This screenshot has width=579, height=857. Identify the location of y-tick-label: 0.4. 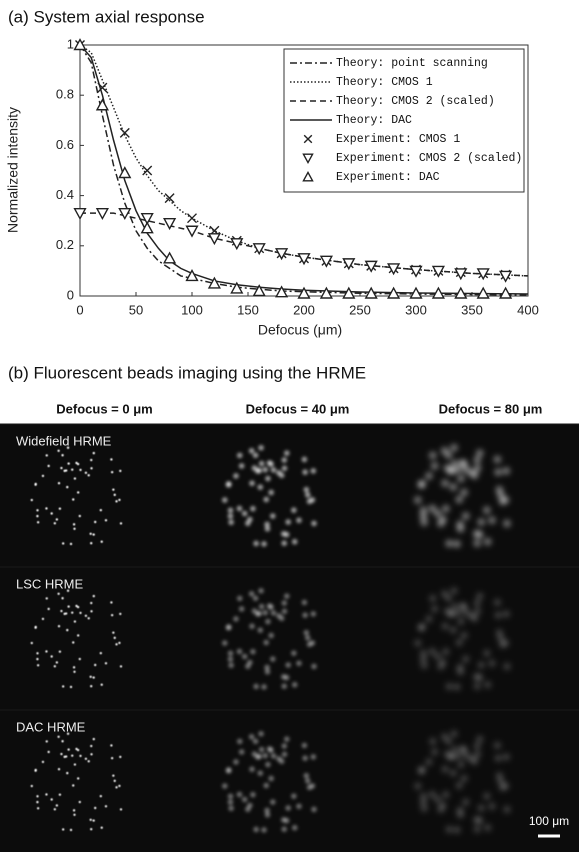
(65, 194).